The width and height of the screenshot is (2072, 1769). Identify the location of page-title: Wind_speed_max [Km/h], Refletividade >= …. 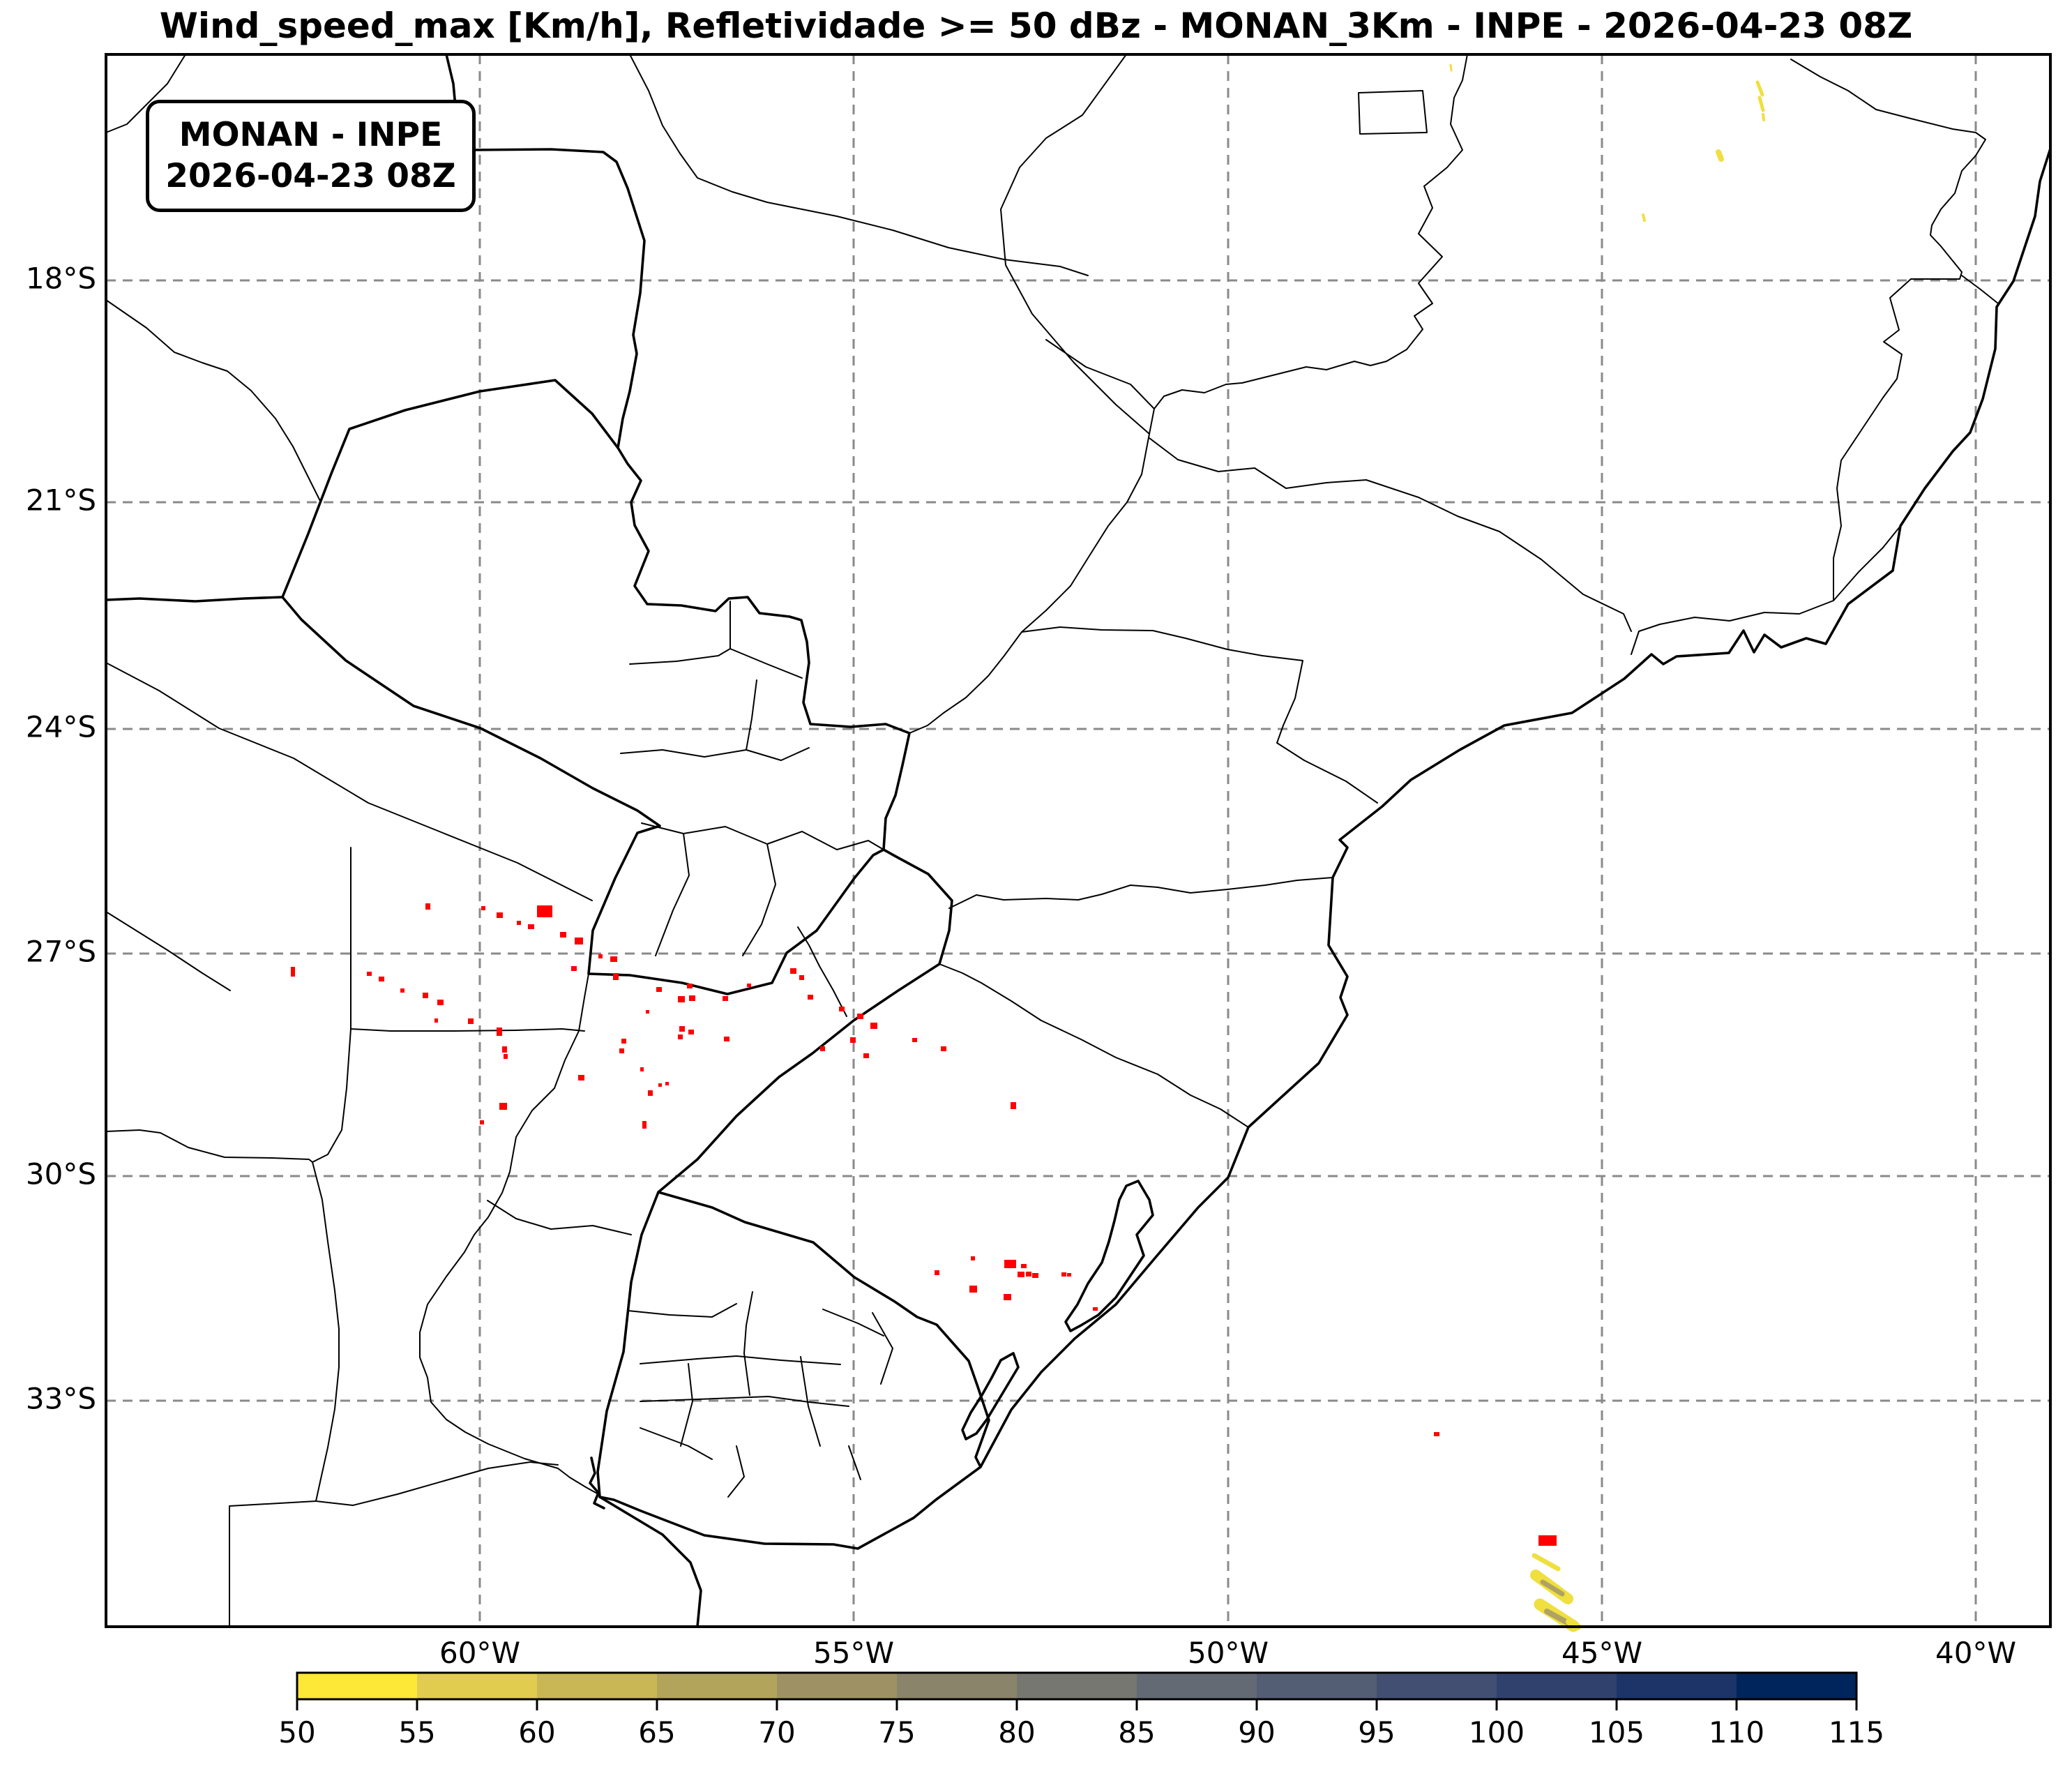
(1036, 26).